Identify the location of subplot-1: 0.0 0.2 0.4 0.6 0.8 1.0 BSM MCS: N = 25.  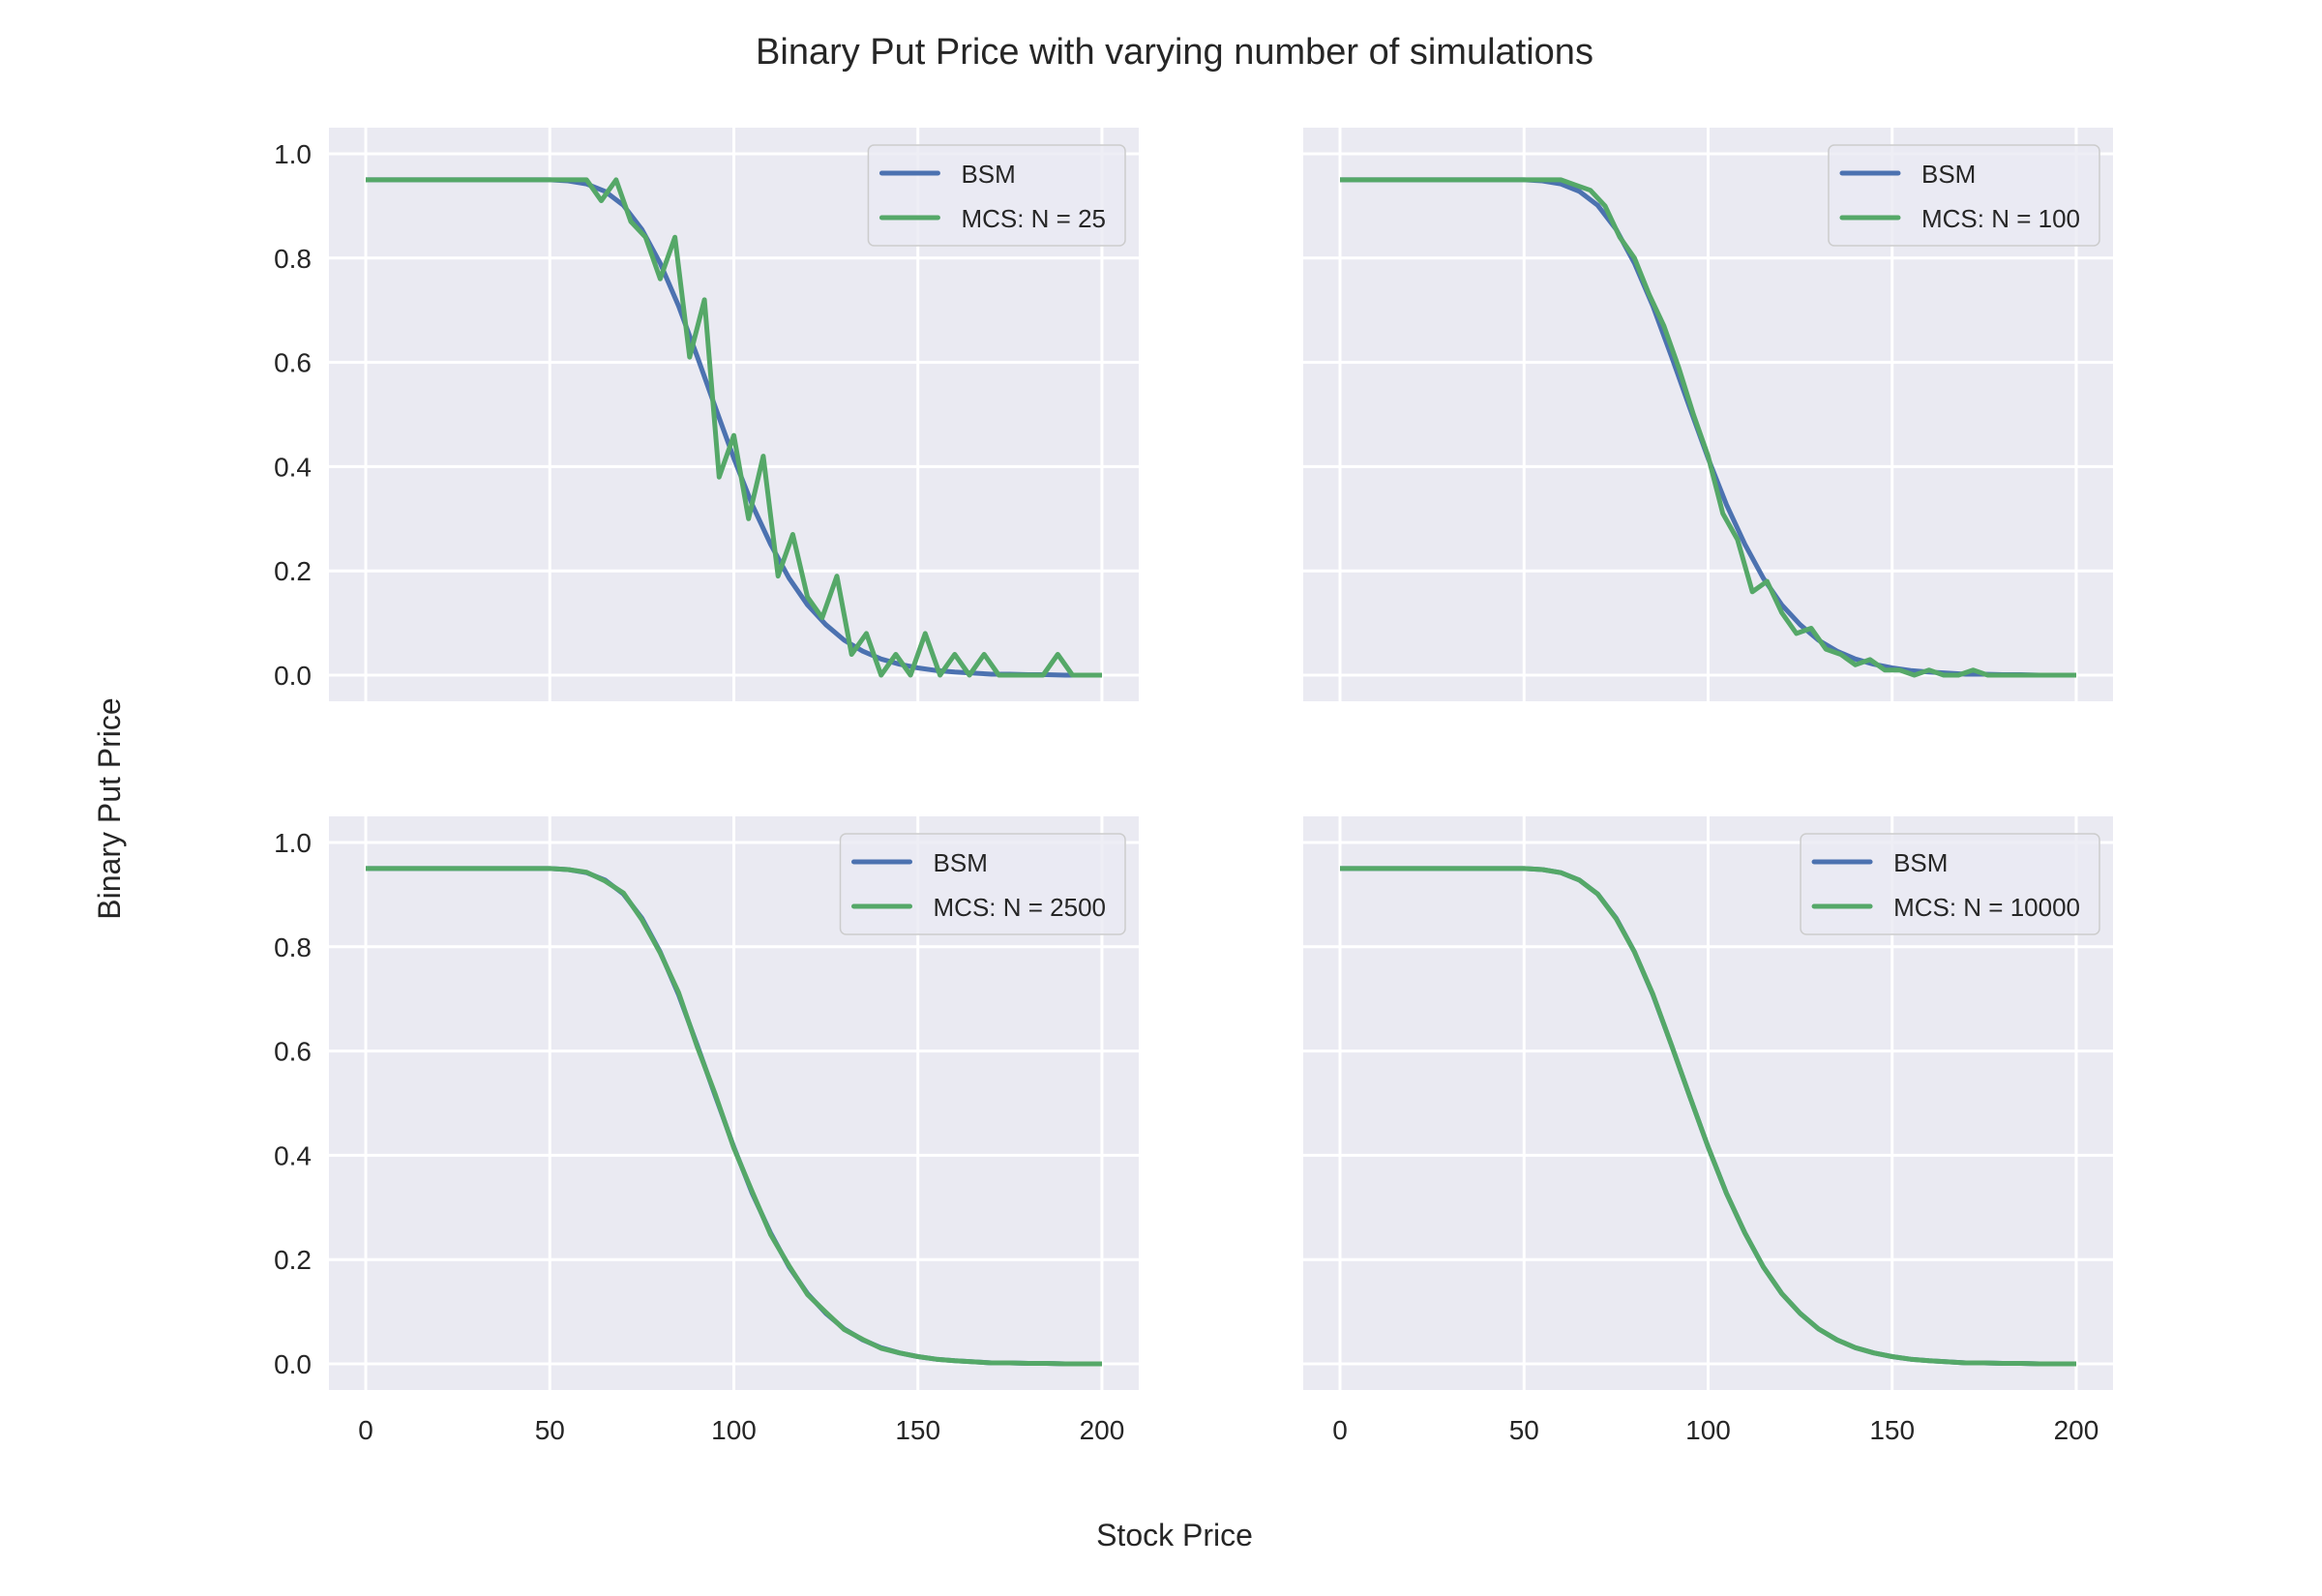
(706, 414).